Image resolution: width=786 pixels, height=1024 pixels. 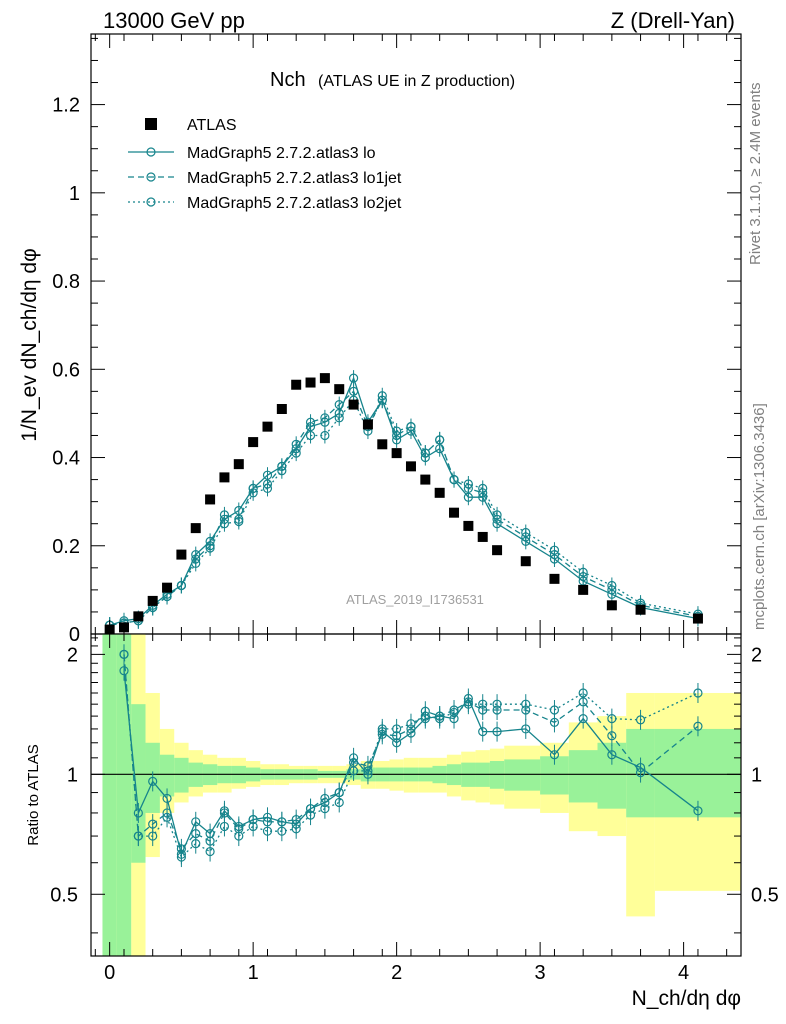 I want to click on y-tick-label: 0.6, so click(x=66, y=370).